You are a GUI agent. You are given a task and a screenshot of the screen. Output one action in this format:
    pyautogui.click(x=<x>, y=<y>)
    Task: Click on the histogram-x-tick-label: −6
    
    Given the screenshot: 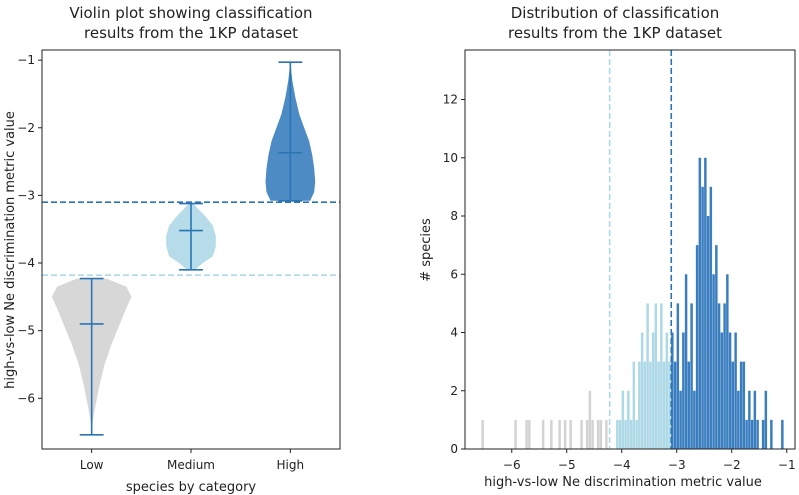 What is the action you would take?
    pyautogui.click(x=512, y=465)
    